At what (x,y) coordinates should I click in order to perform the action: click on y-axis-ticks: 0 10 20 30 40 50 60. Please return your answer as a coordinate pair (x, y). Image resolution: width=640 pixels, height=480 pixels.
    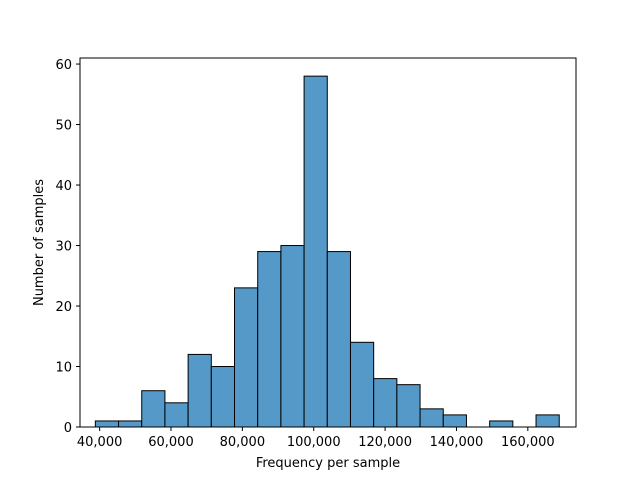
    Looking at the image, I should click on (67, 247).